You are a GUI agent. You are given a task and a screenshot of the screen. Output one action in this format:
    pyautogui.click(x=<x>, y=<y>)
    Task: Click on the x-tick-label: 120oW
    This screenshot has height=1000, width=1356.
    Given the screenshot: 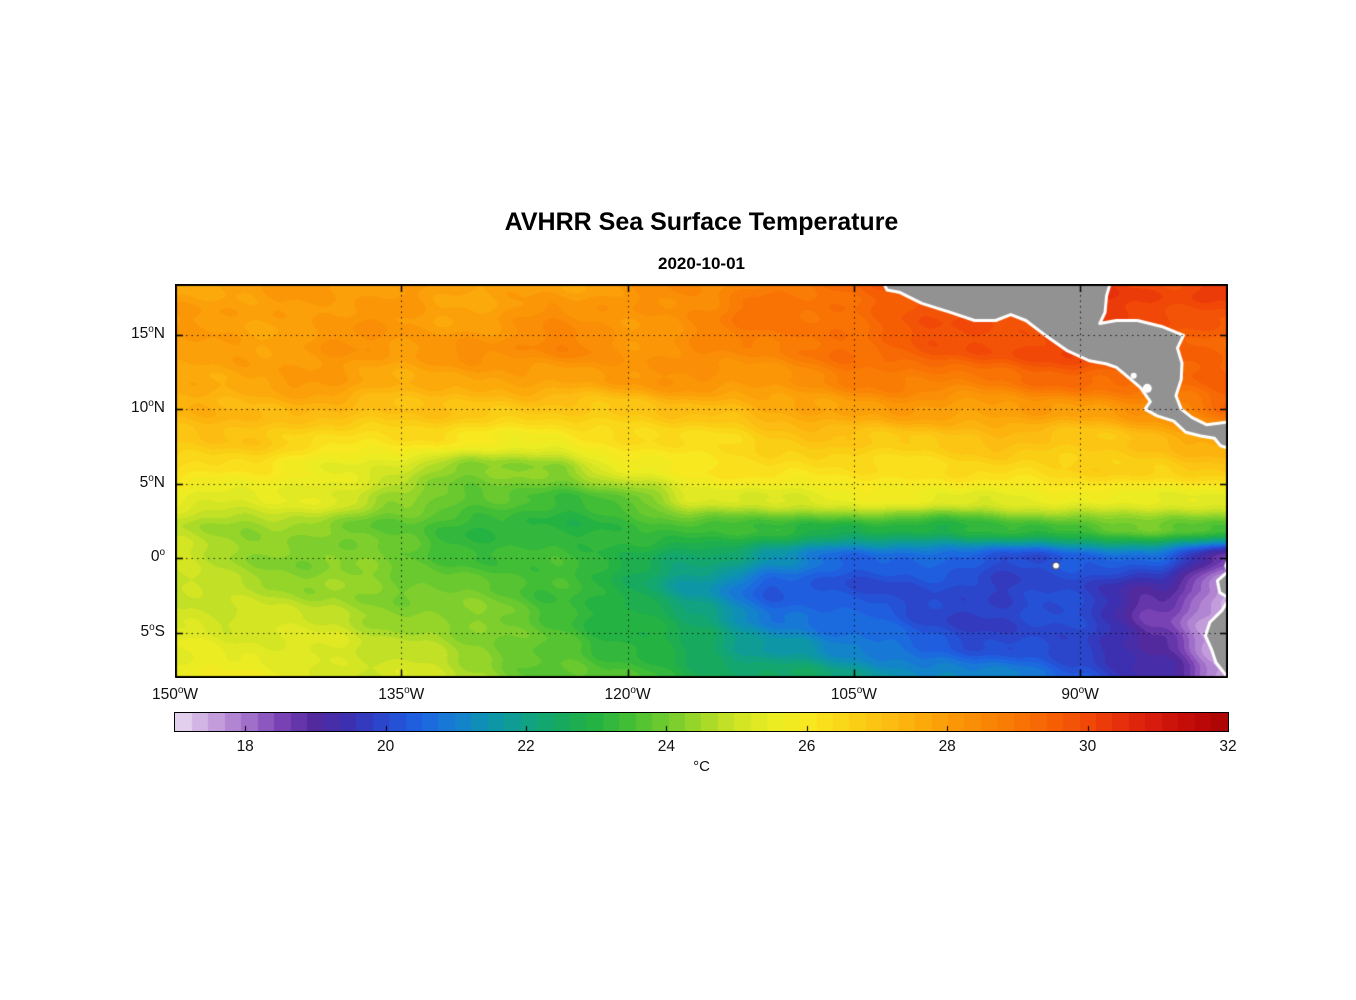 What is the action you would take?
    pyautogui.click(x=627, y=693)
    